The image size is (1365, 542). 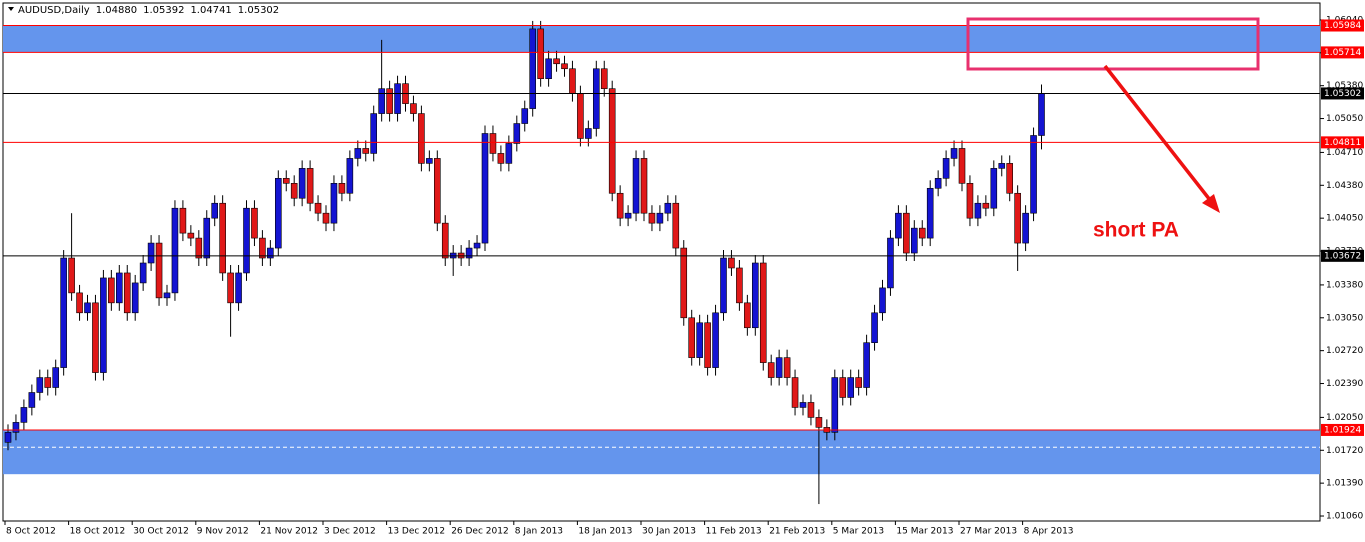 I want to click on y-tick-label: 1.05380, so click(x=1344, y=86).